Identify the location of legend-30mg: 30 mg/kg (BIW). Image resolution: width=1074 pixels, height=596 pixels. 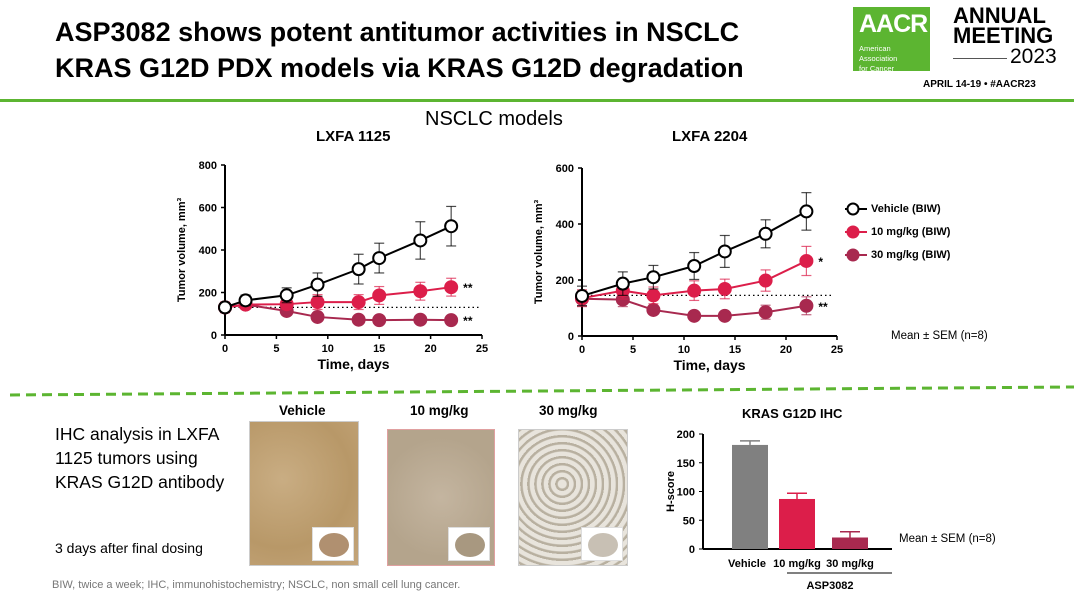
(911, 255).